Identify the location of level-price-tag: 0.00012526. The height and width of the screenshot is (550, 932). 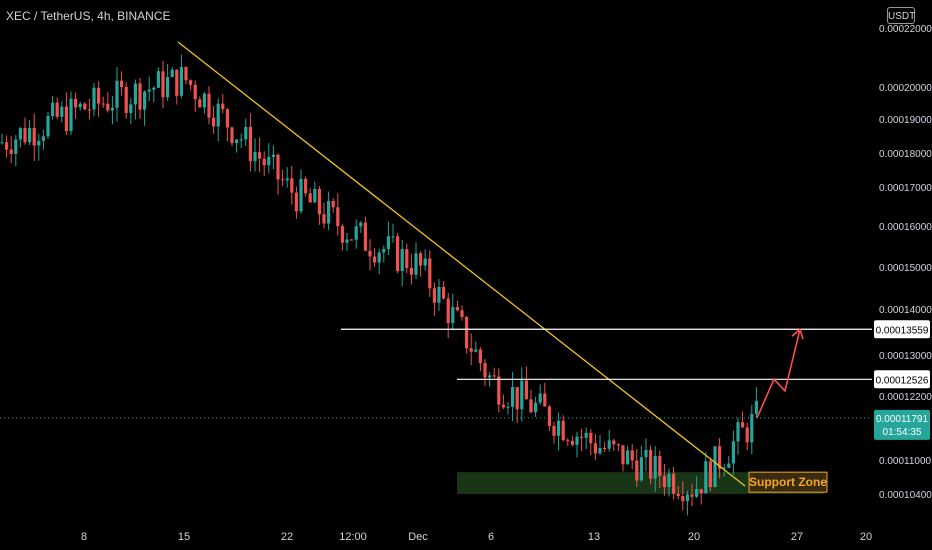
(902, 379).